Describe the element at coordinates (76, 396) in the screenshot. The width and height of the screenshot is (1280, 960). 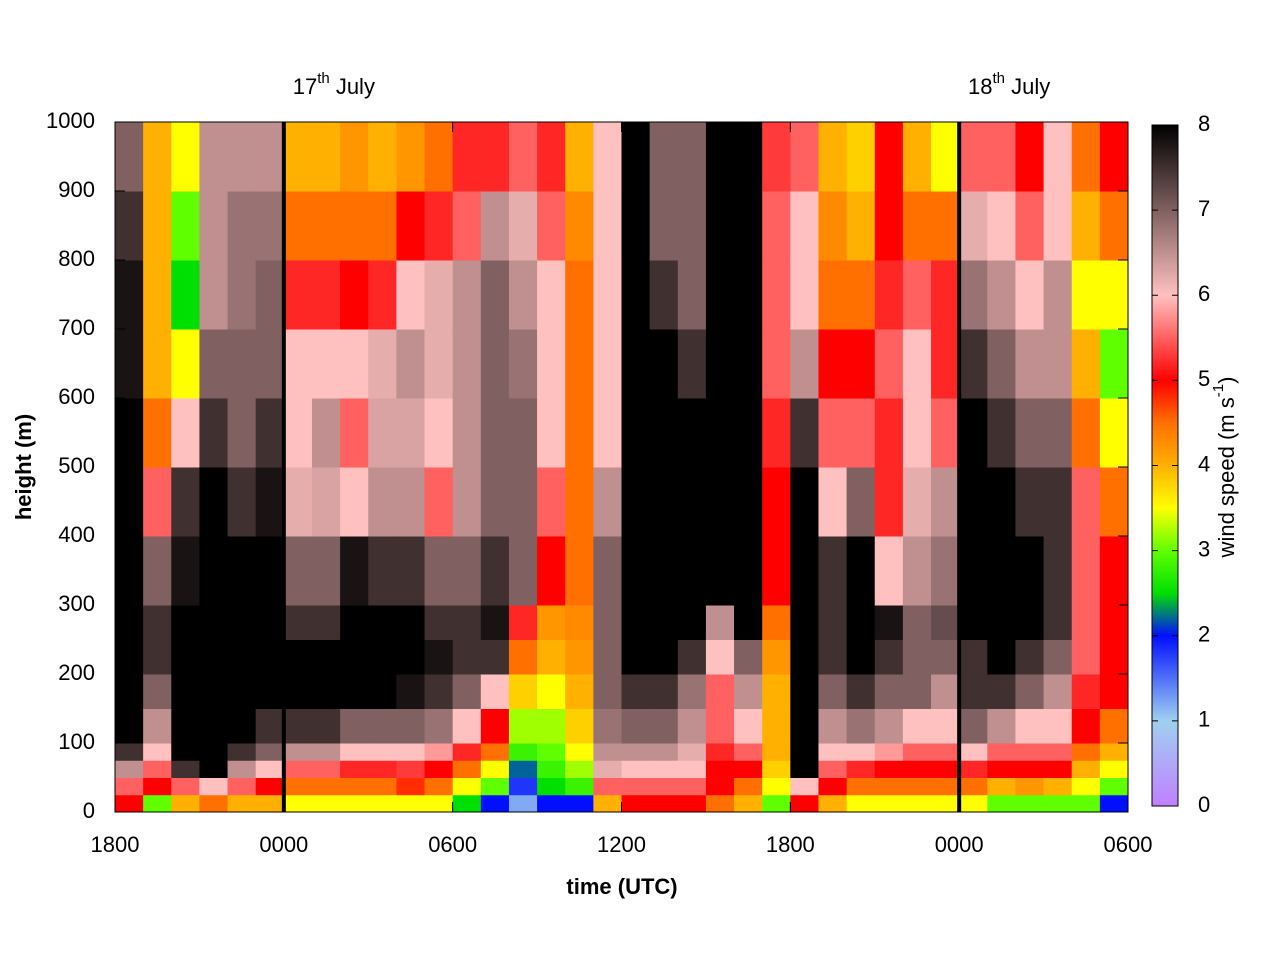
I see `y-tick-label: 600` at that location.